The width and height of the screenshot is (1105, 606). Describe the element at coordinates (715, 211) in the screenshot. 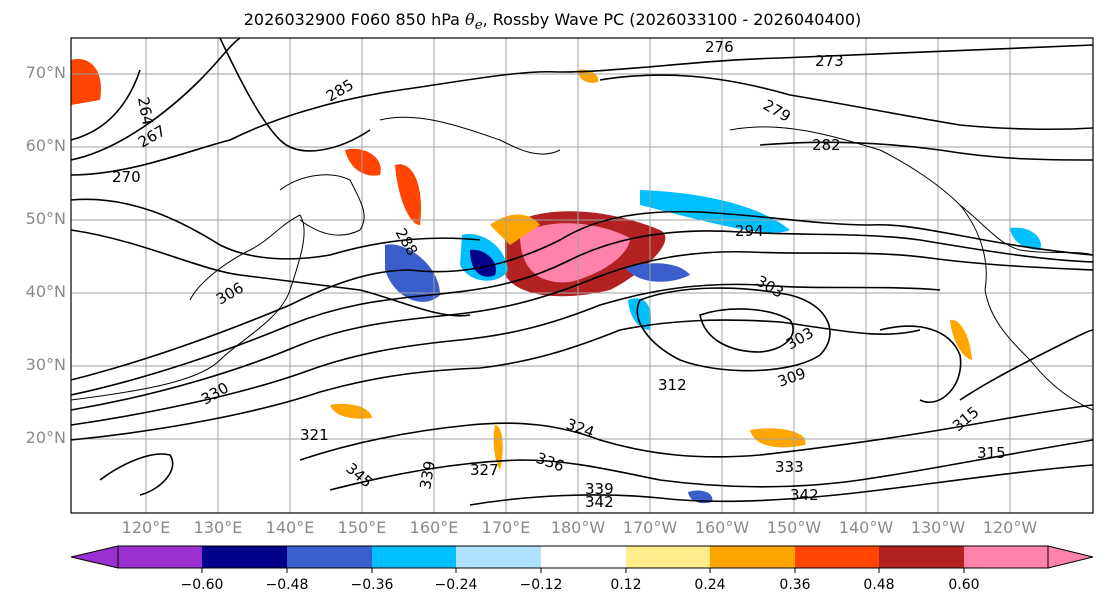

I see `negative-anomaly-east` at that location.